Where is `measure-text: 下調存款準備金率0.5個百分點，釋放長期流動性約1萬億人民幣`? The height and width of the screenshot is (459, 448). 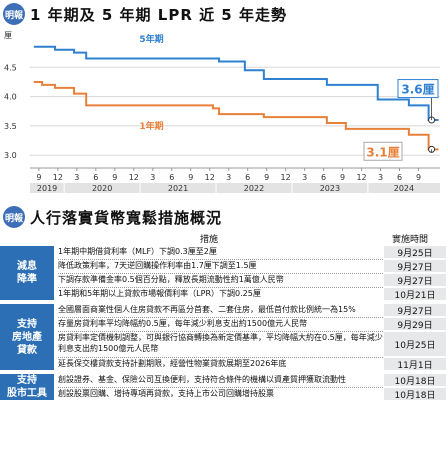 measure-text: 下調存款準備金率0.5個百分點，釋放長期流動性約1萬億人民幣 is located at coordinates (171, 279).